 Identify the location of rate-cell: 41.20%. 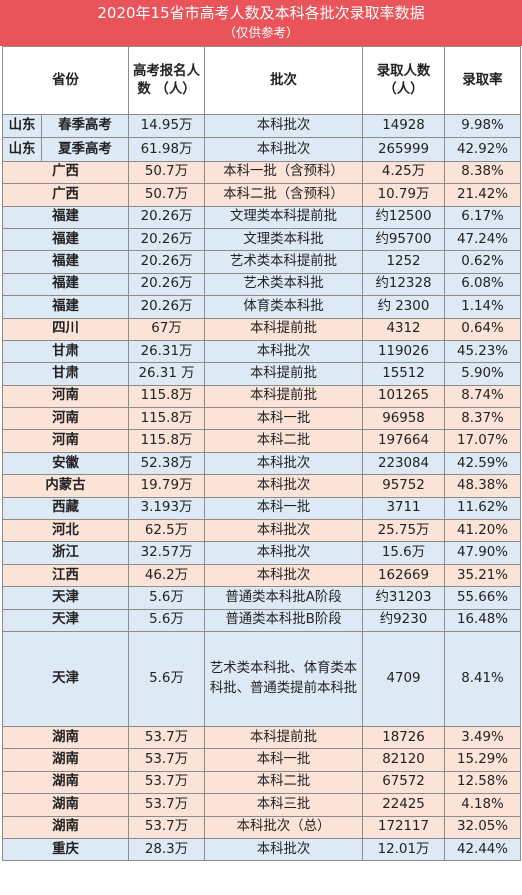
(482, 531).